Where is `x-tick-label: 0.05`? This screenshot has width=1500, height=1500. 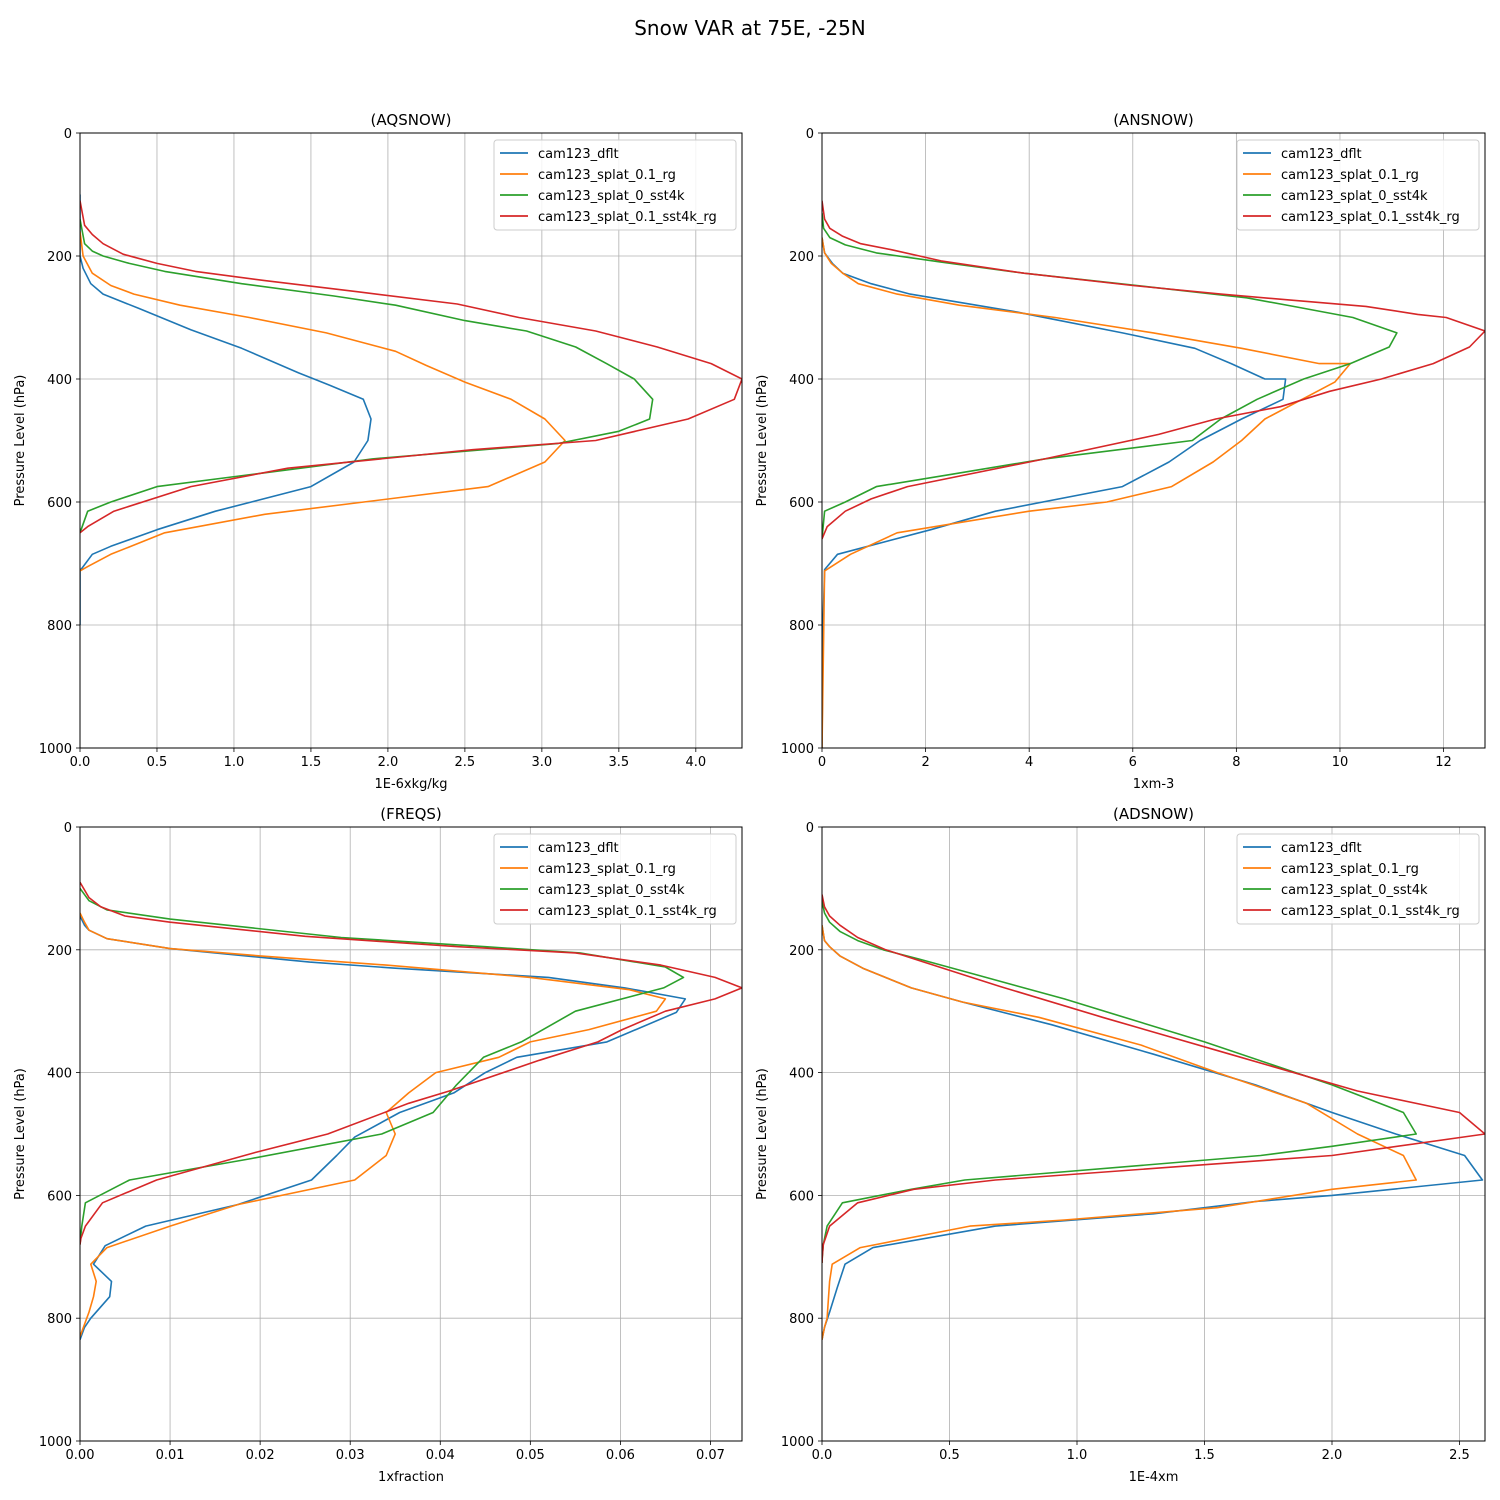 x-tick-label: 0.05 is located at coordinates (530, 1455).